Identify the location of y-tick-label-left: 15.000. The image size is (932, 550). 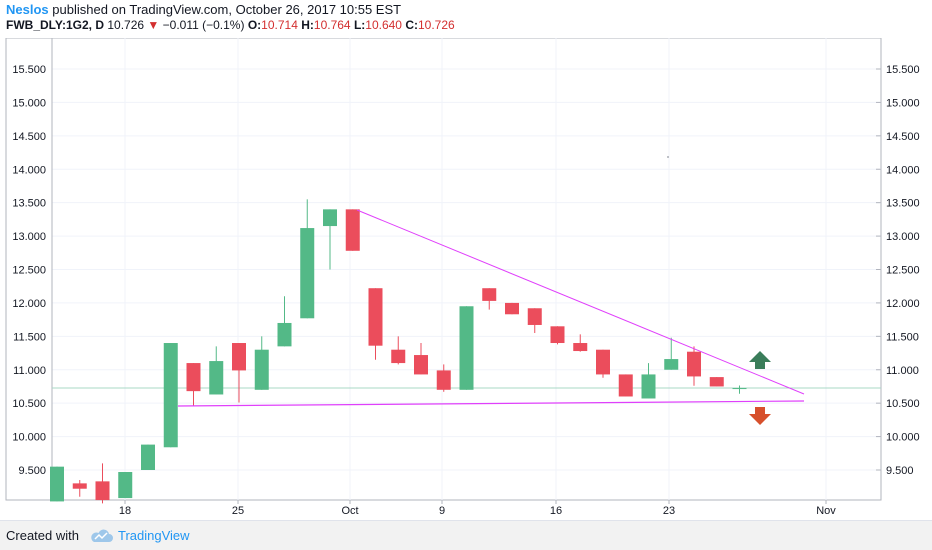
(29, 103).